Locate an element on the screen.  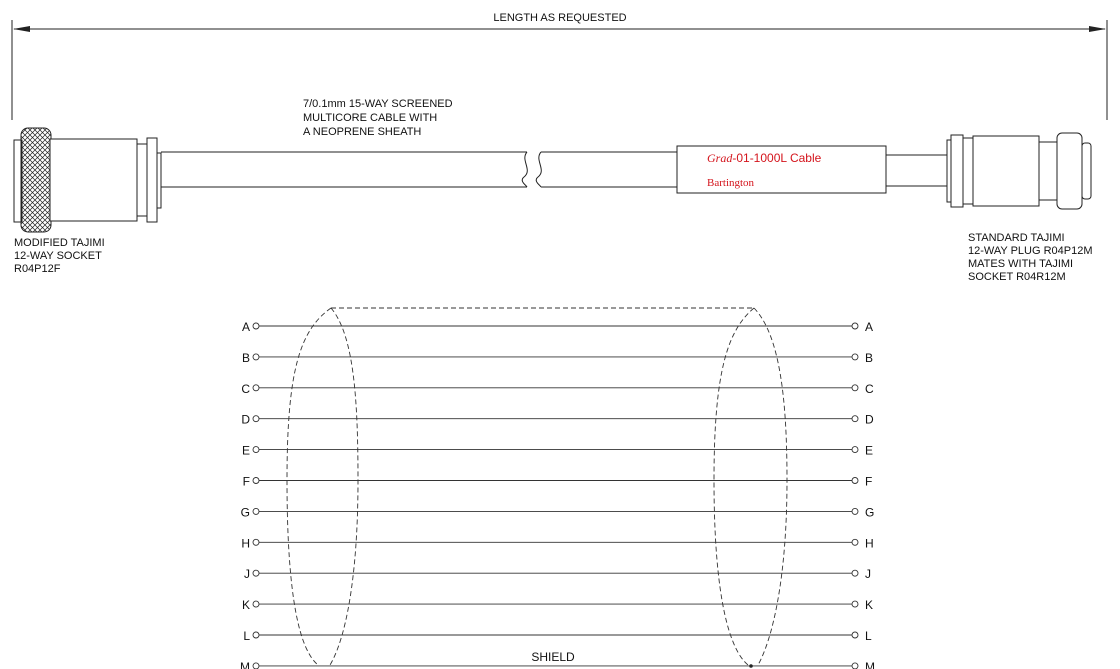
pin-label-right: K is located at coordinates (869, 605).